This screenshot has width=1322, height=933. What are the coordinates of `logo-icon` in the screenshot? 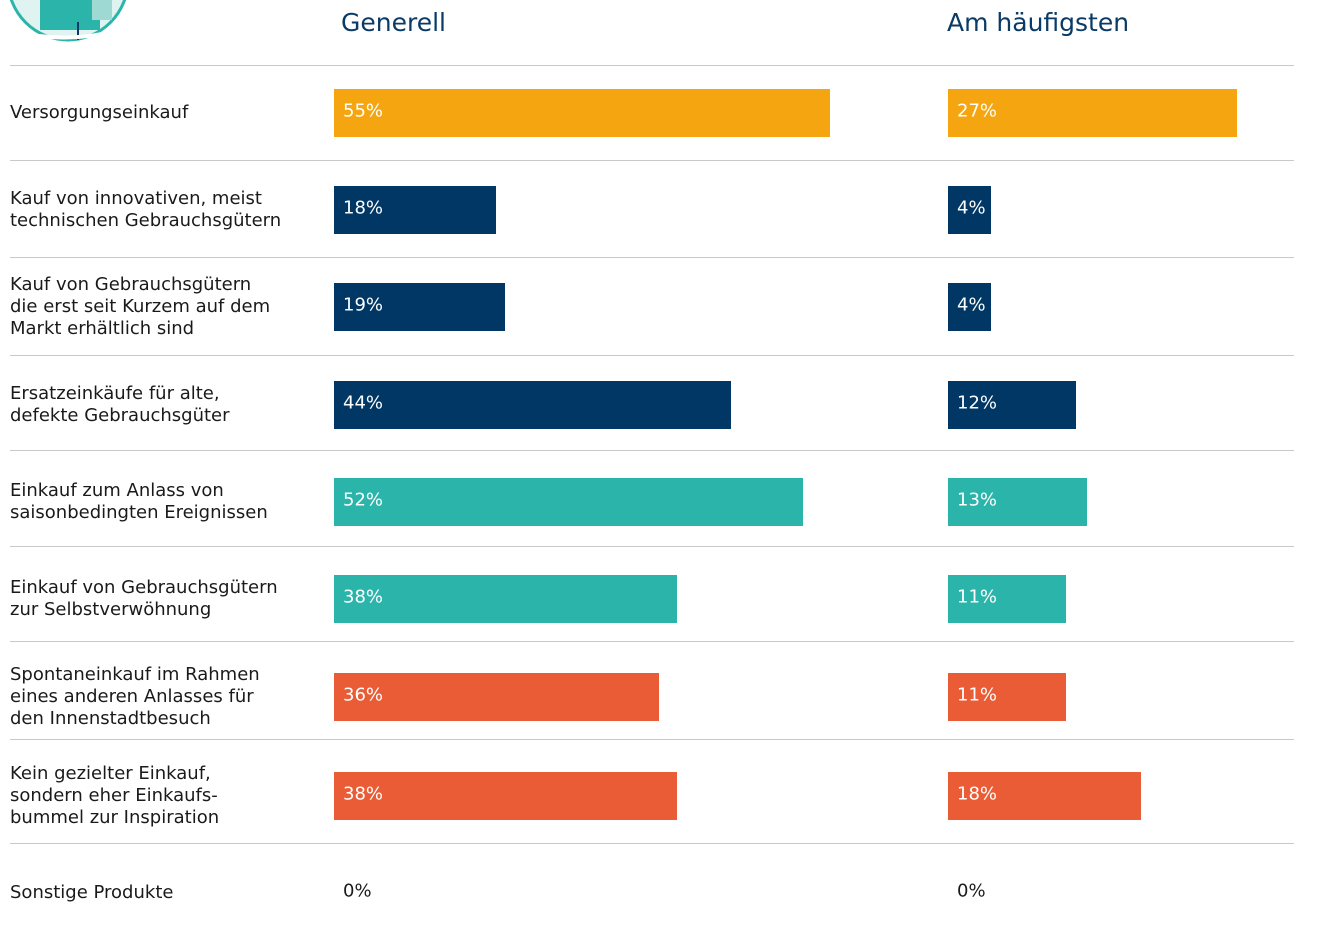 It's located at (68, 21).